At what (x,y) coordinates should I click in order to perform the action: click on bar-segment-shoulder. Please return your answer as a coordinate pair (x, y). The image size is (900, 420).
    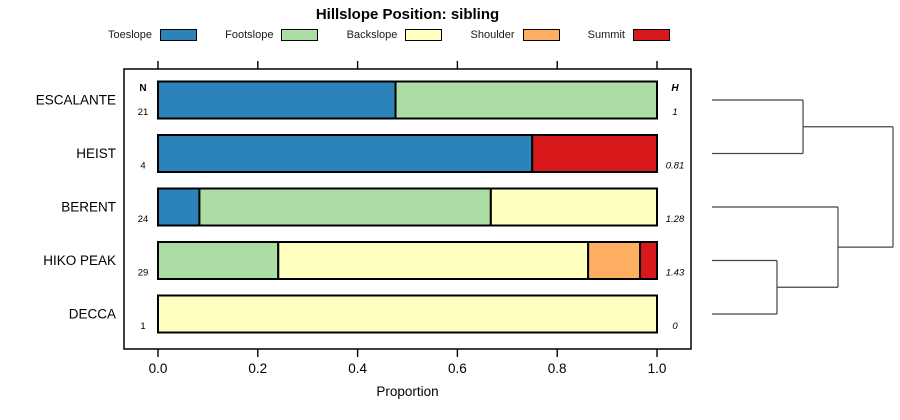
    Looking at the image, I should click on (614, 260).